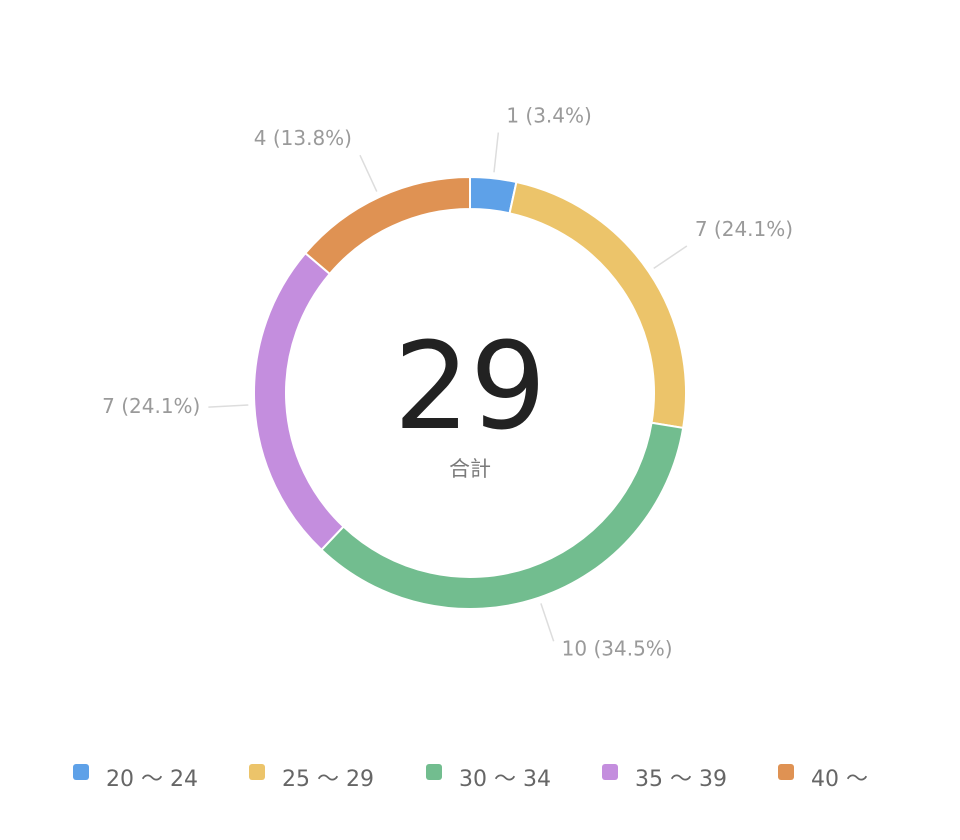  I want to click on total-value: 29, so click(470, 387).